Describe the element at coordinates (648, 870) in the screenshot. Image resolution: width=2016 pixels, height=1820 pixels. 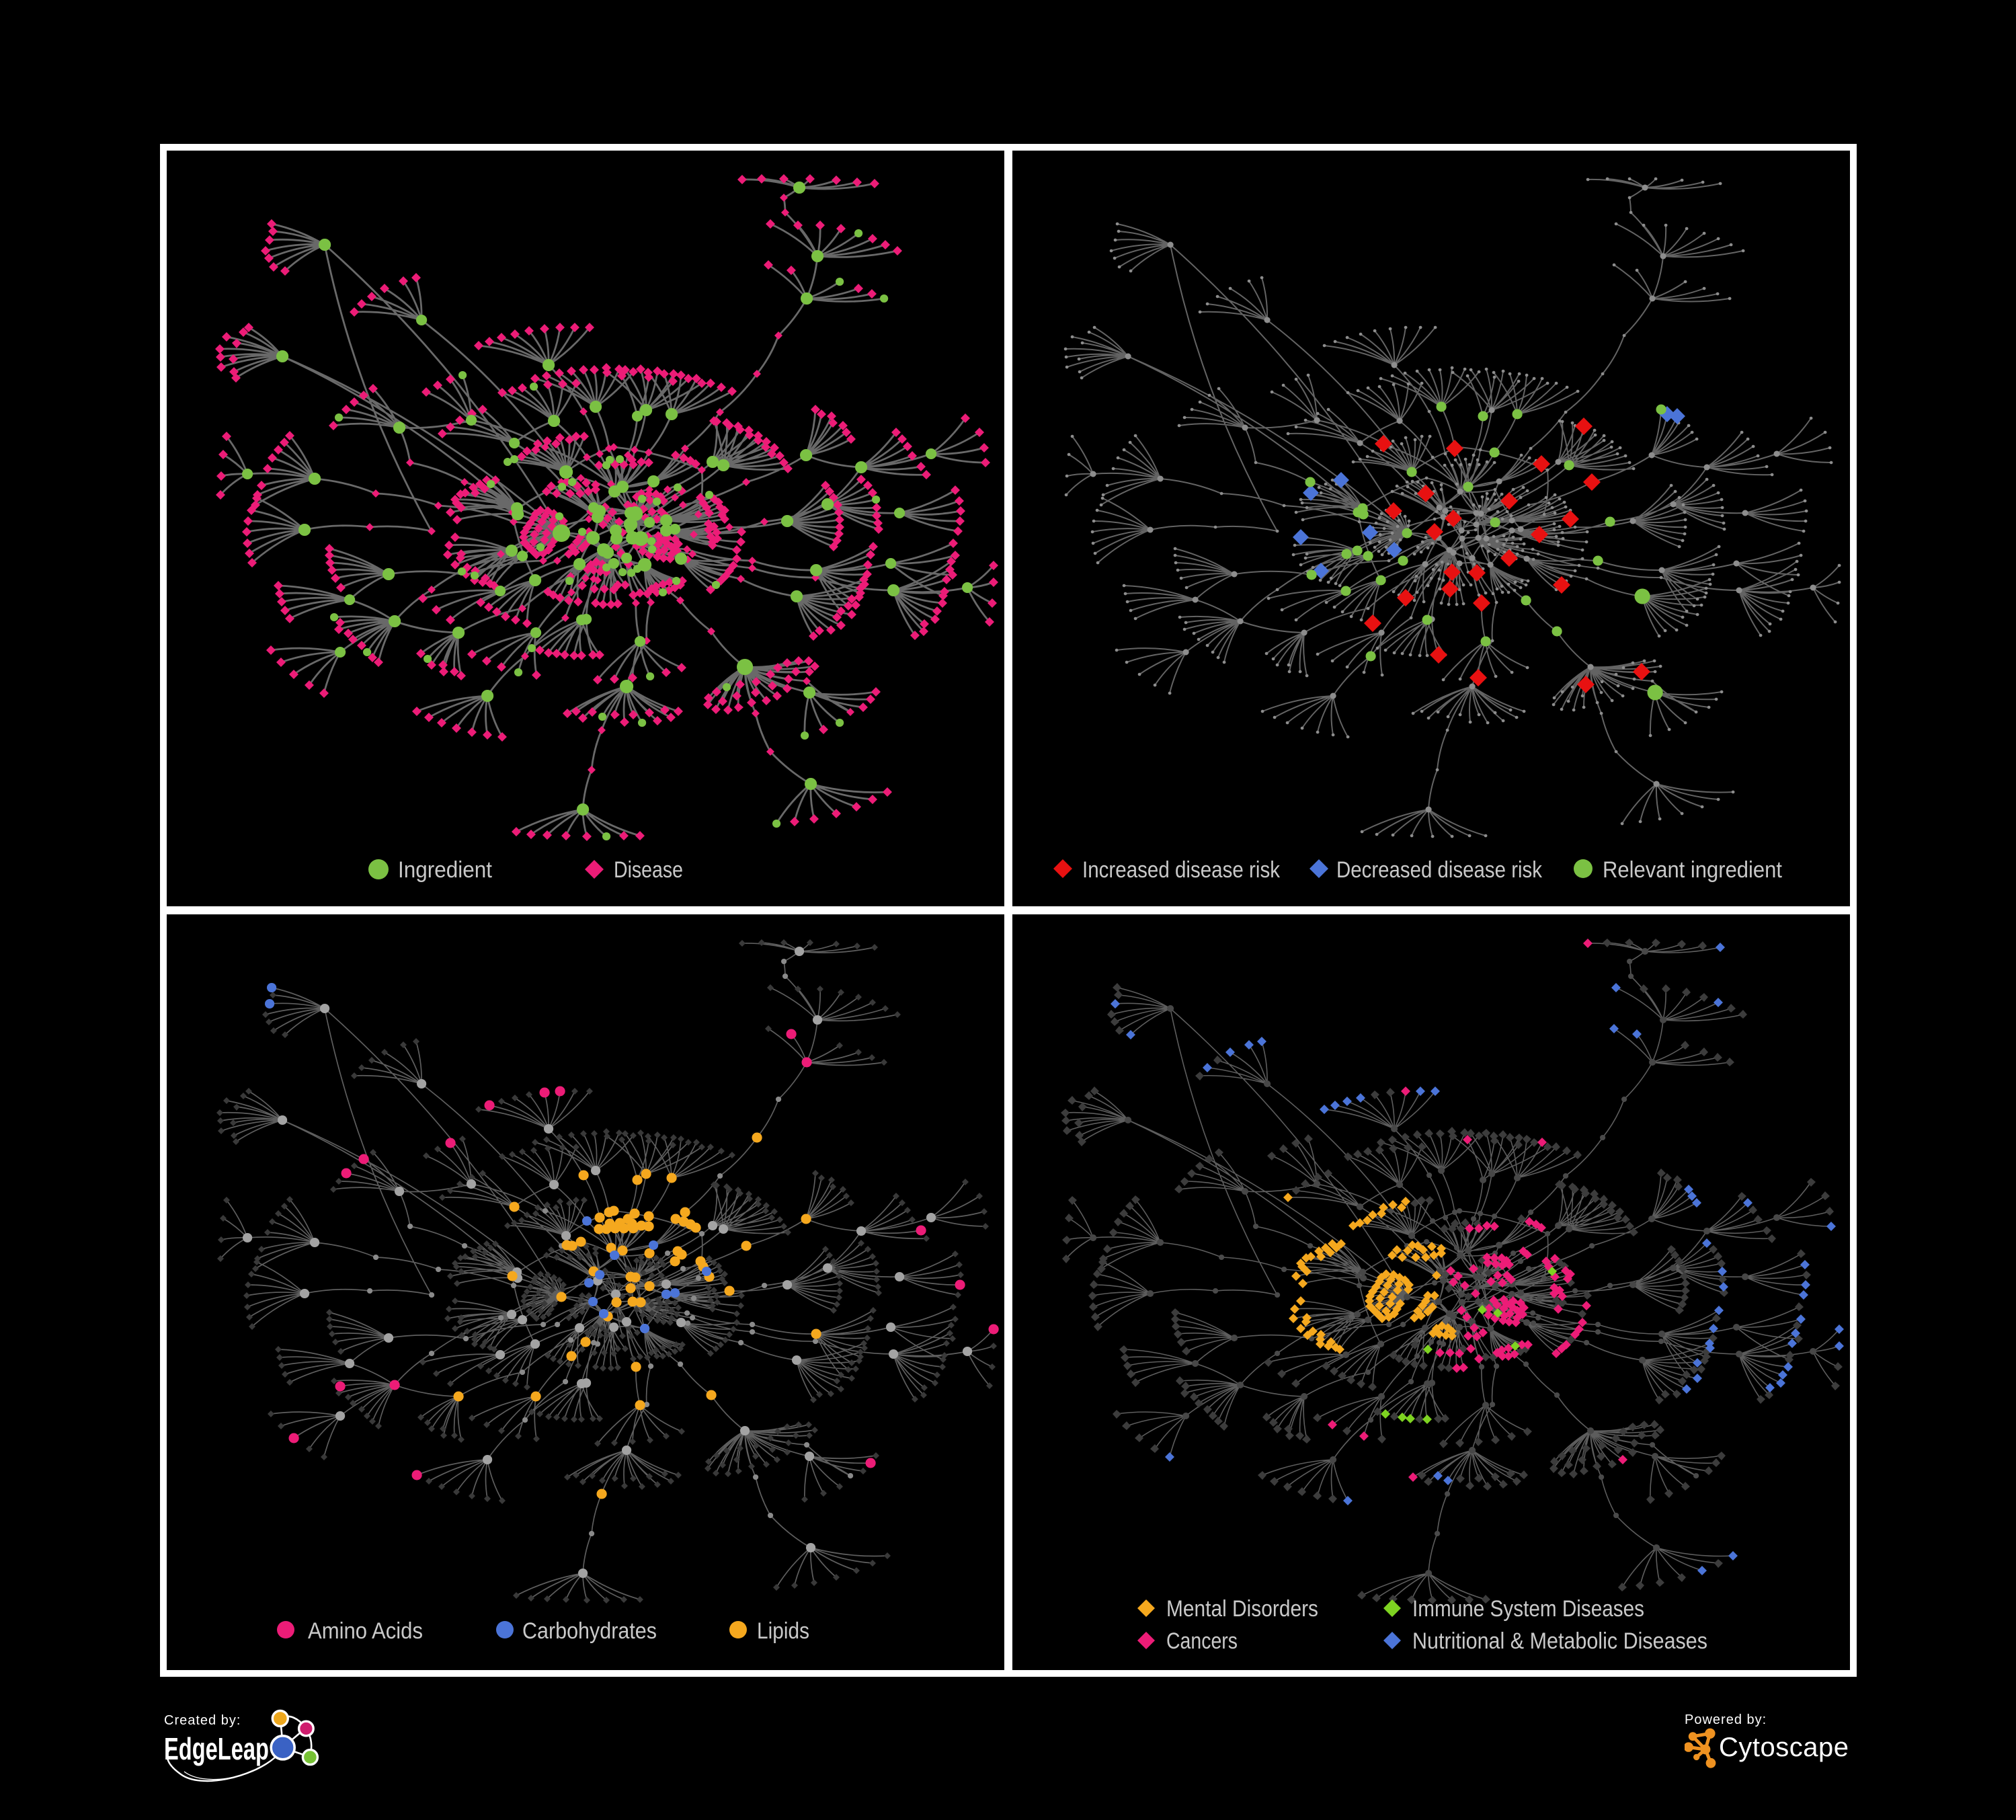
I see `svg-text: Disease` at that location.